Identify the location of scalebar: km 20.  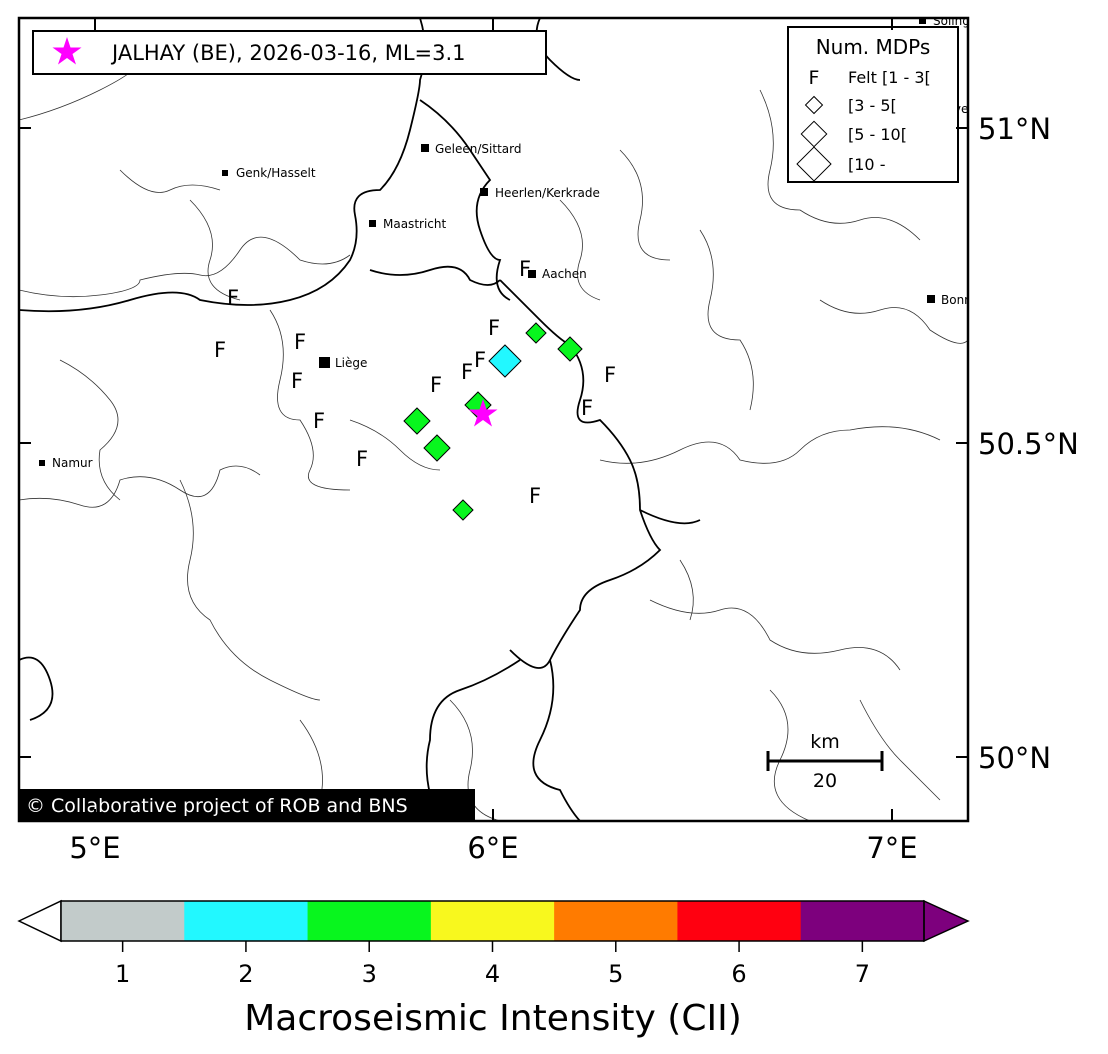
(825, 761).